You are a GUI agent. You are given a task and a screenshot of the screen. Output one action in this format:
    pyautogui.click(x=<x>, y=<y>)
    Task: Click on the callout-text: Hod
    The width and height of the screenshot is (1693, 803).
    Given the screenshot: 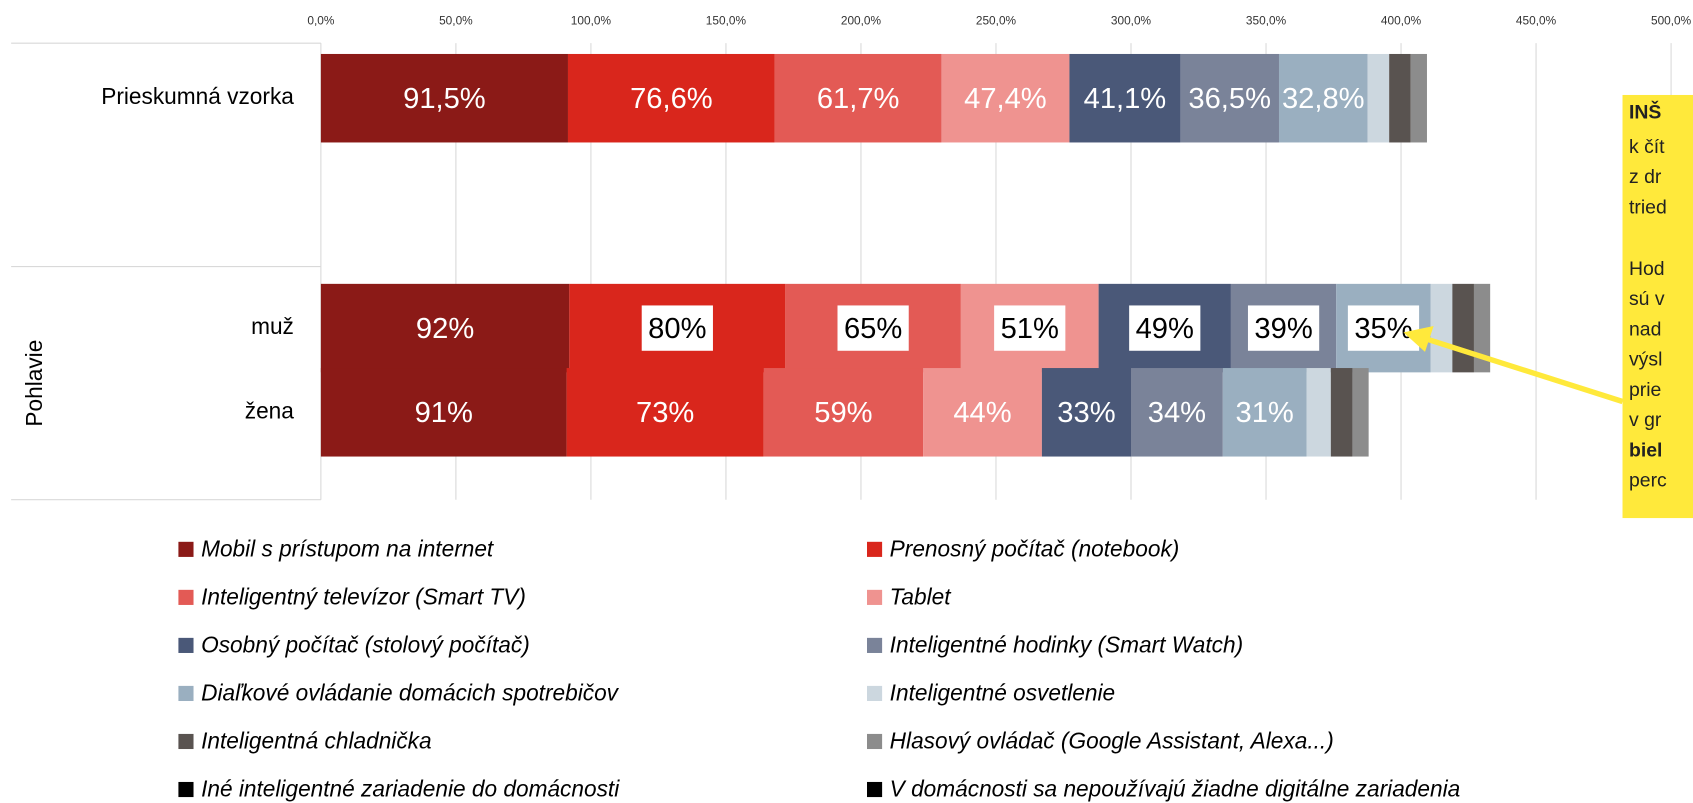 What is the action you would take?
    pyautogui.click(x=1647, y=269)
    